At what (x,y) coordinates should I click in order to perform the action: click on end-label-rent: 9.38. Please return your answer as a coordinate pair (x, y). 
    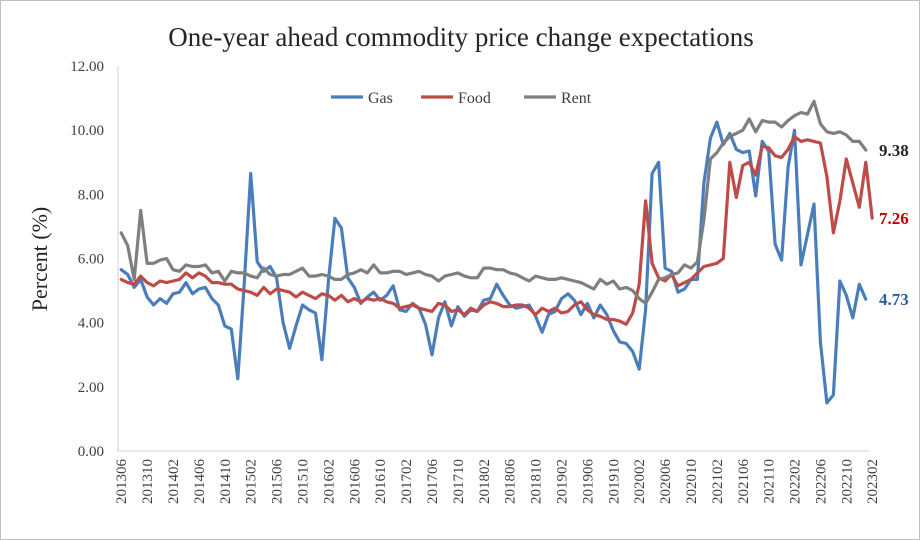
    Looking at the image, I should click on (894, 150).